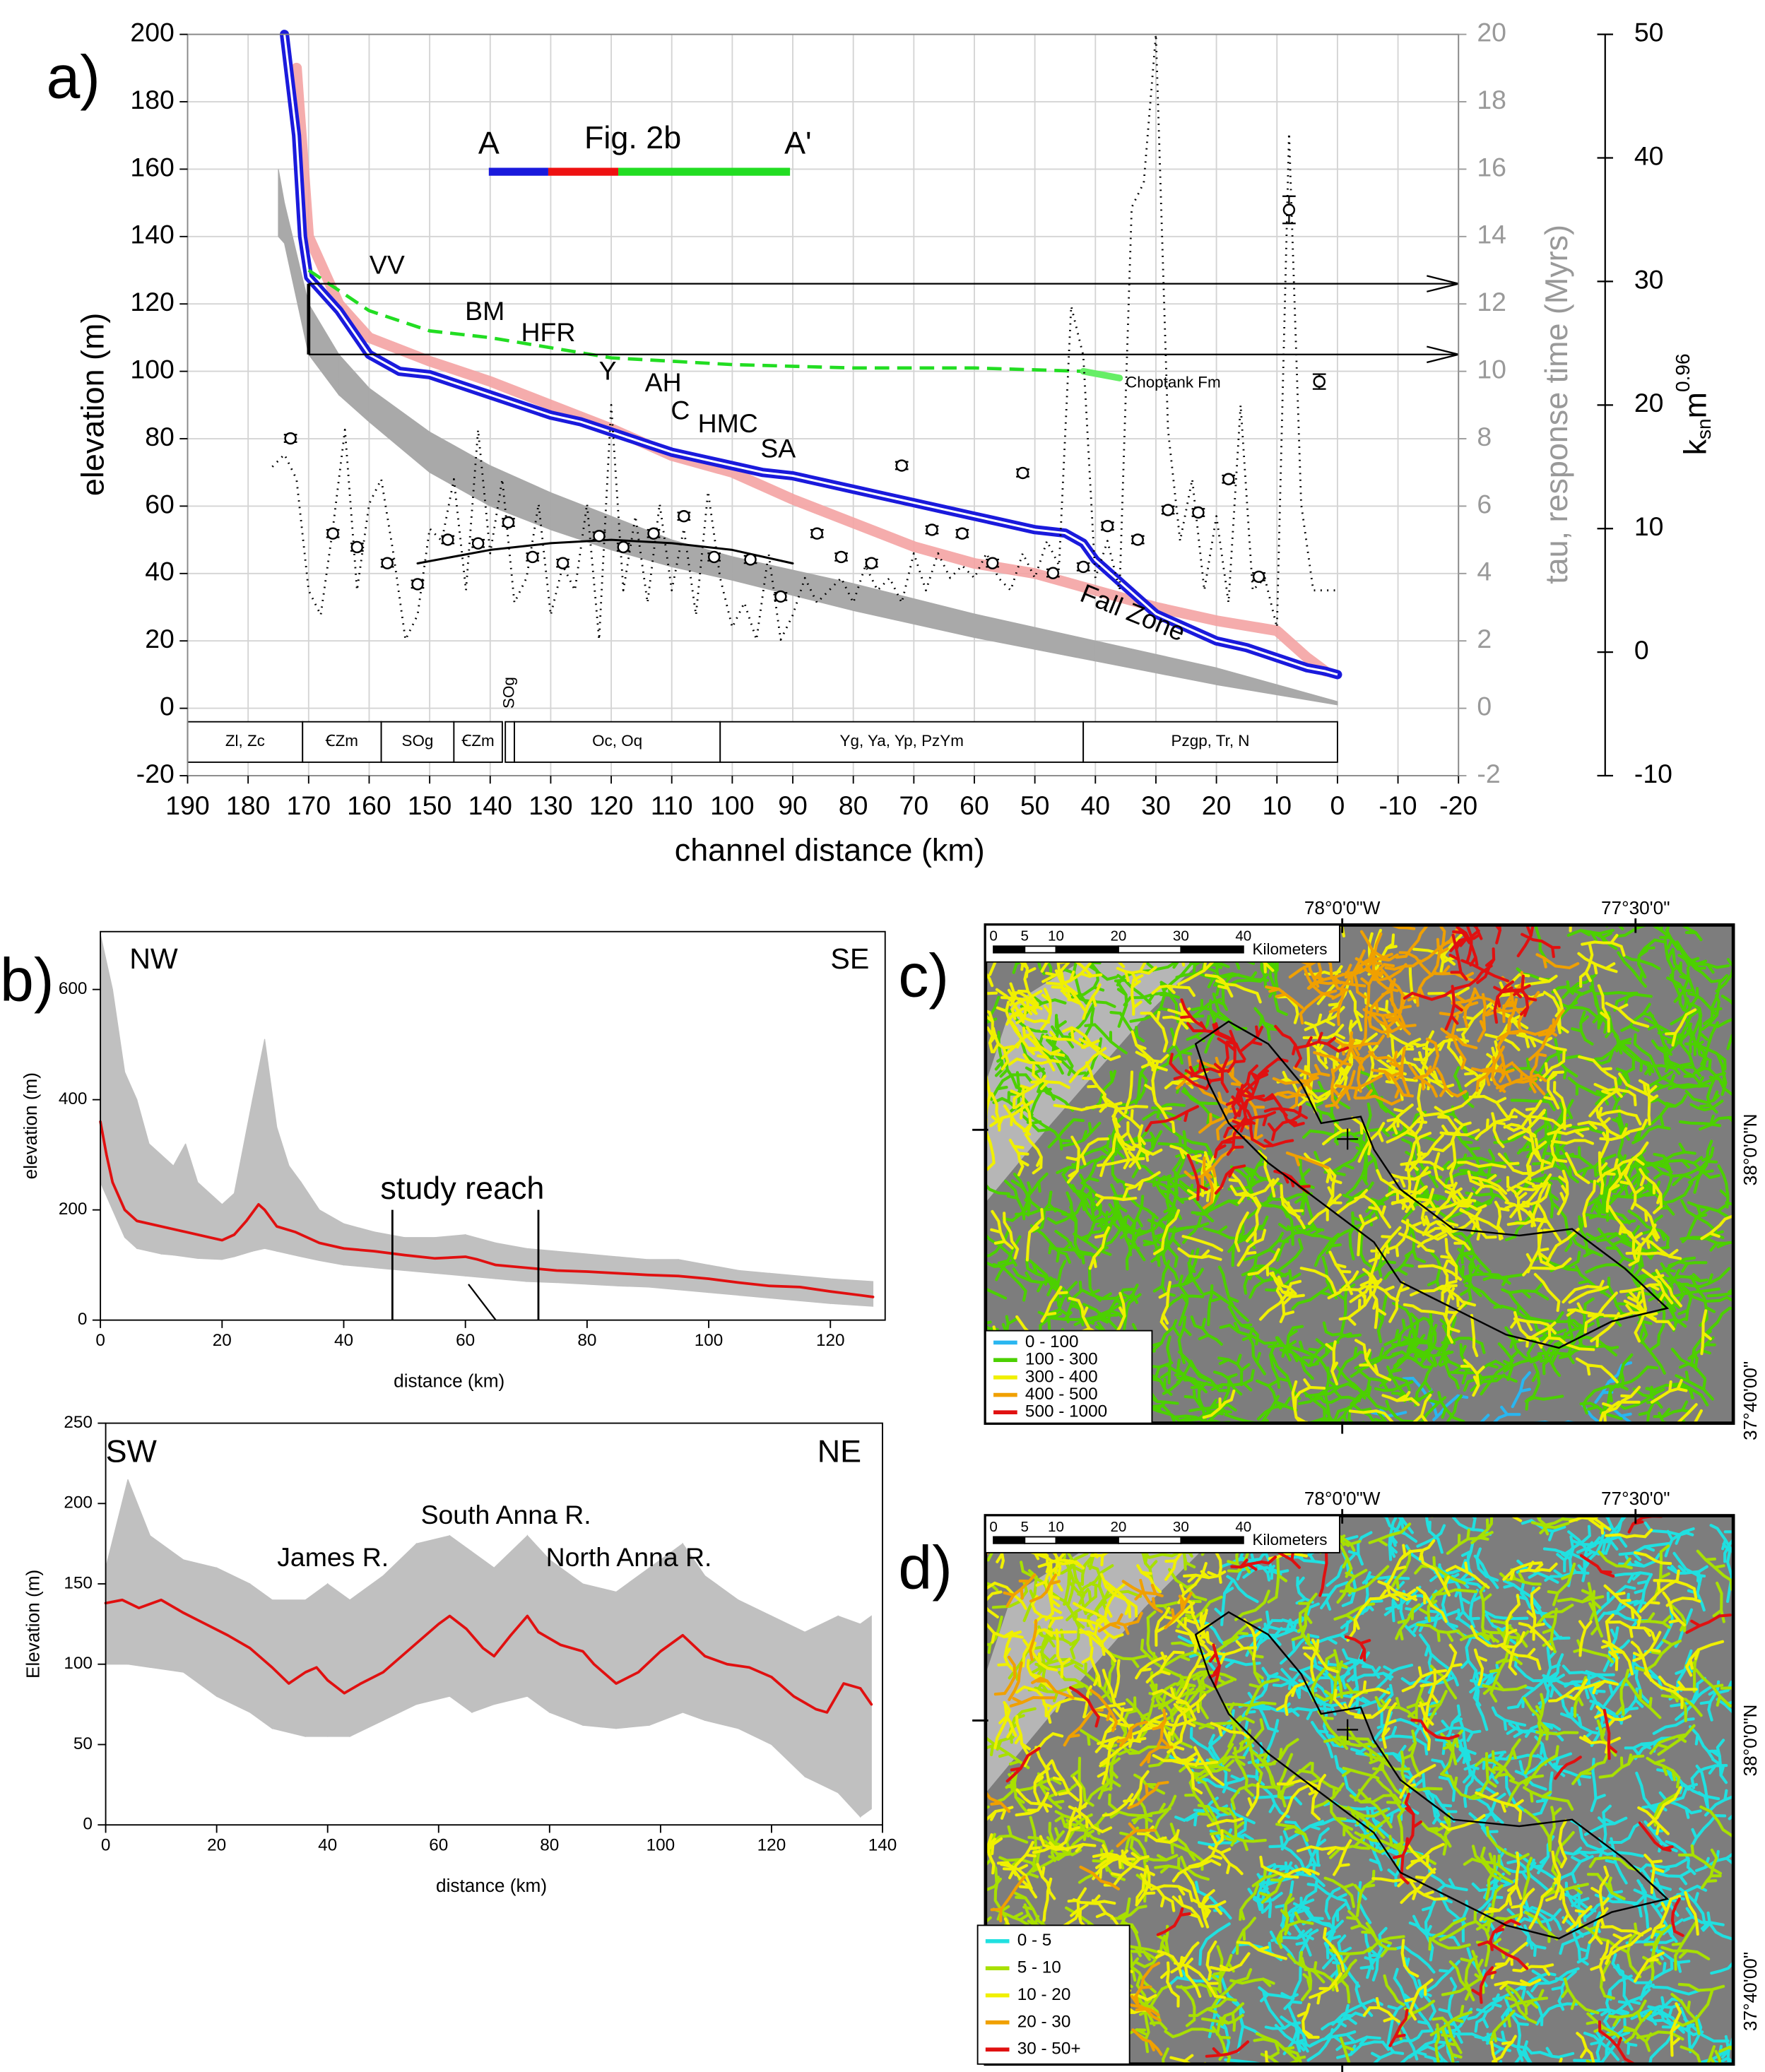  What do you see at coordinates (1290, 1540) in the screenshot?
I see `scale-unit: Kilometers` at bounding box center [1290, 1540].